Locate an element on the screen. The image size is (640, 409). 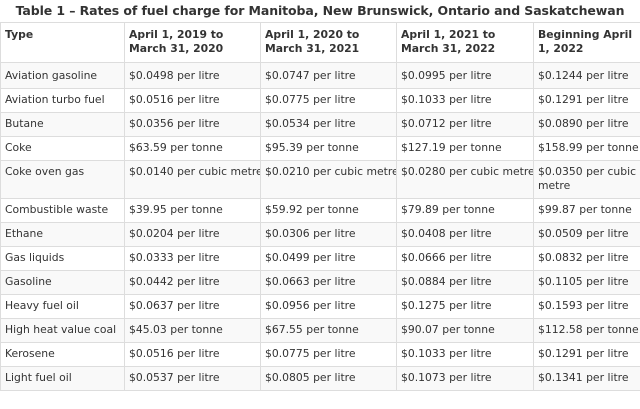
rate-cell: $63.59 per tonne is located at coordinates (192, 148).